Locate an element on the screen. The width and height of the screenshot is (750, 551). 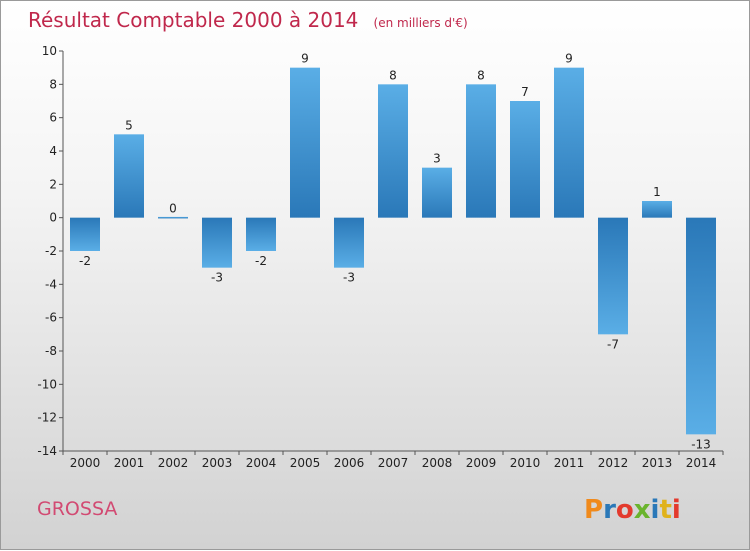
x-tick-label: 2012 is located at coordinates (613, 463).